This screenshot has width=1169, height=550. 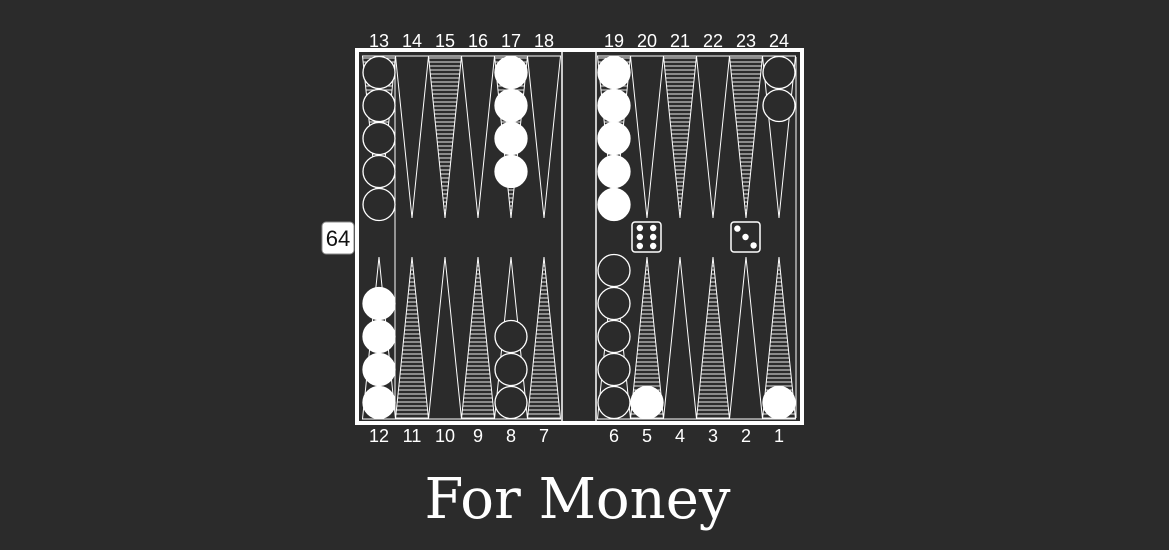 I want to click on point-label-17: 17, so click(x=511, y=41).